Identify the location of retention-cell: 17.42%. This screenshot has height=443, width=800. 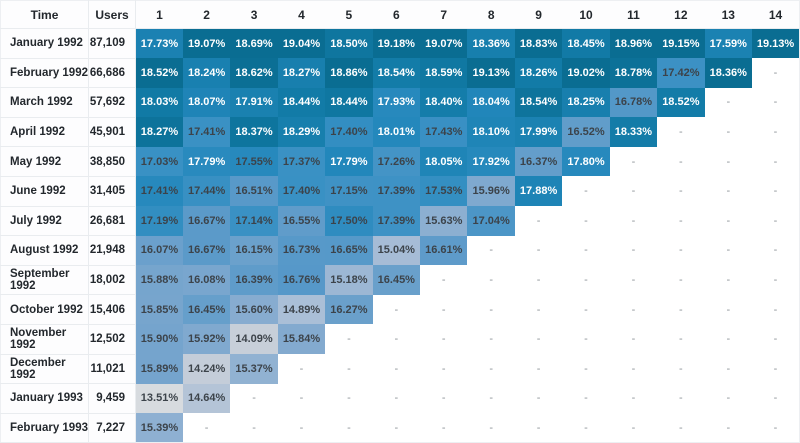
(681, 73).